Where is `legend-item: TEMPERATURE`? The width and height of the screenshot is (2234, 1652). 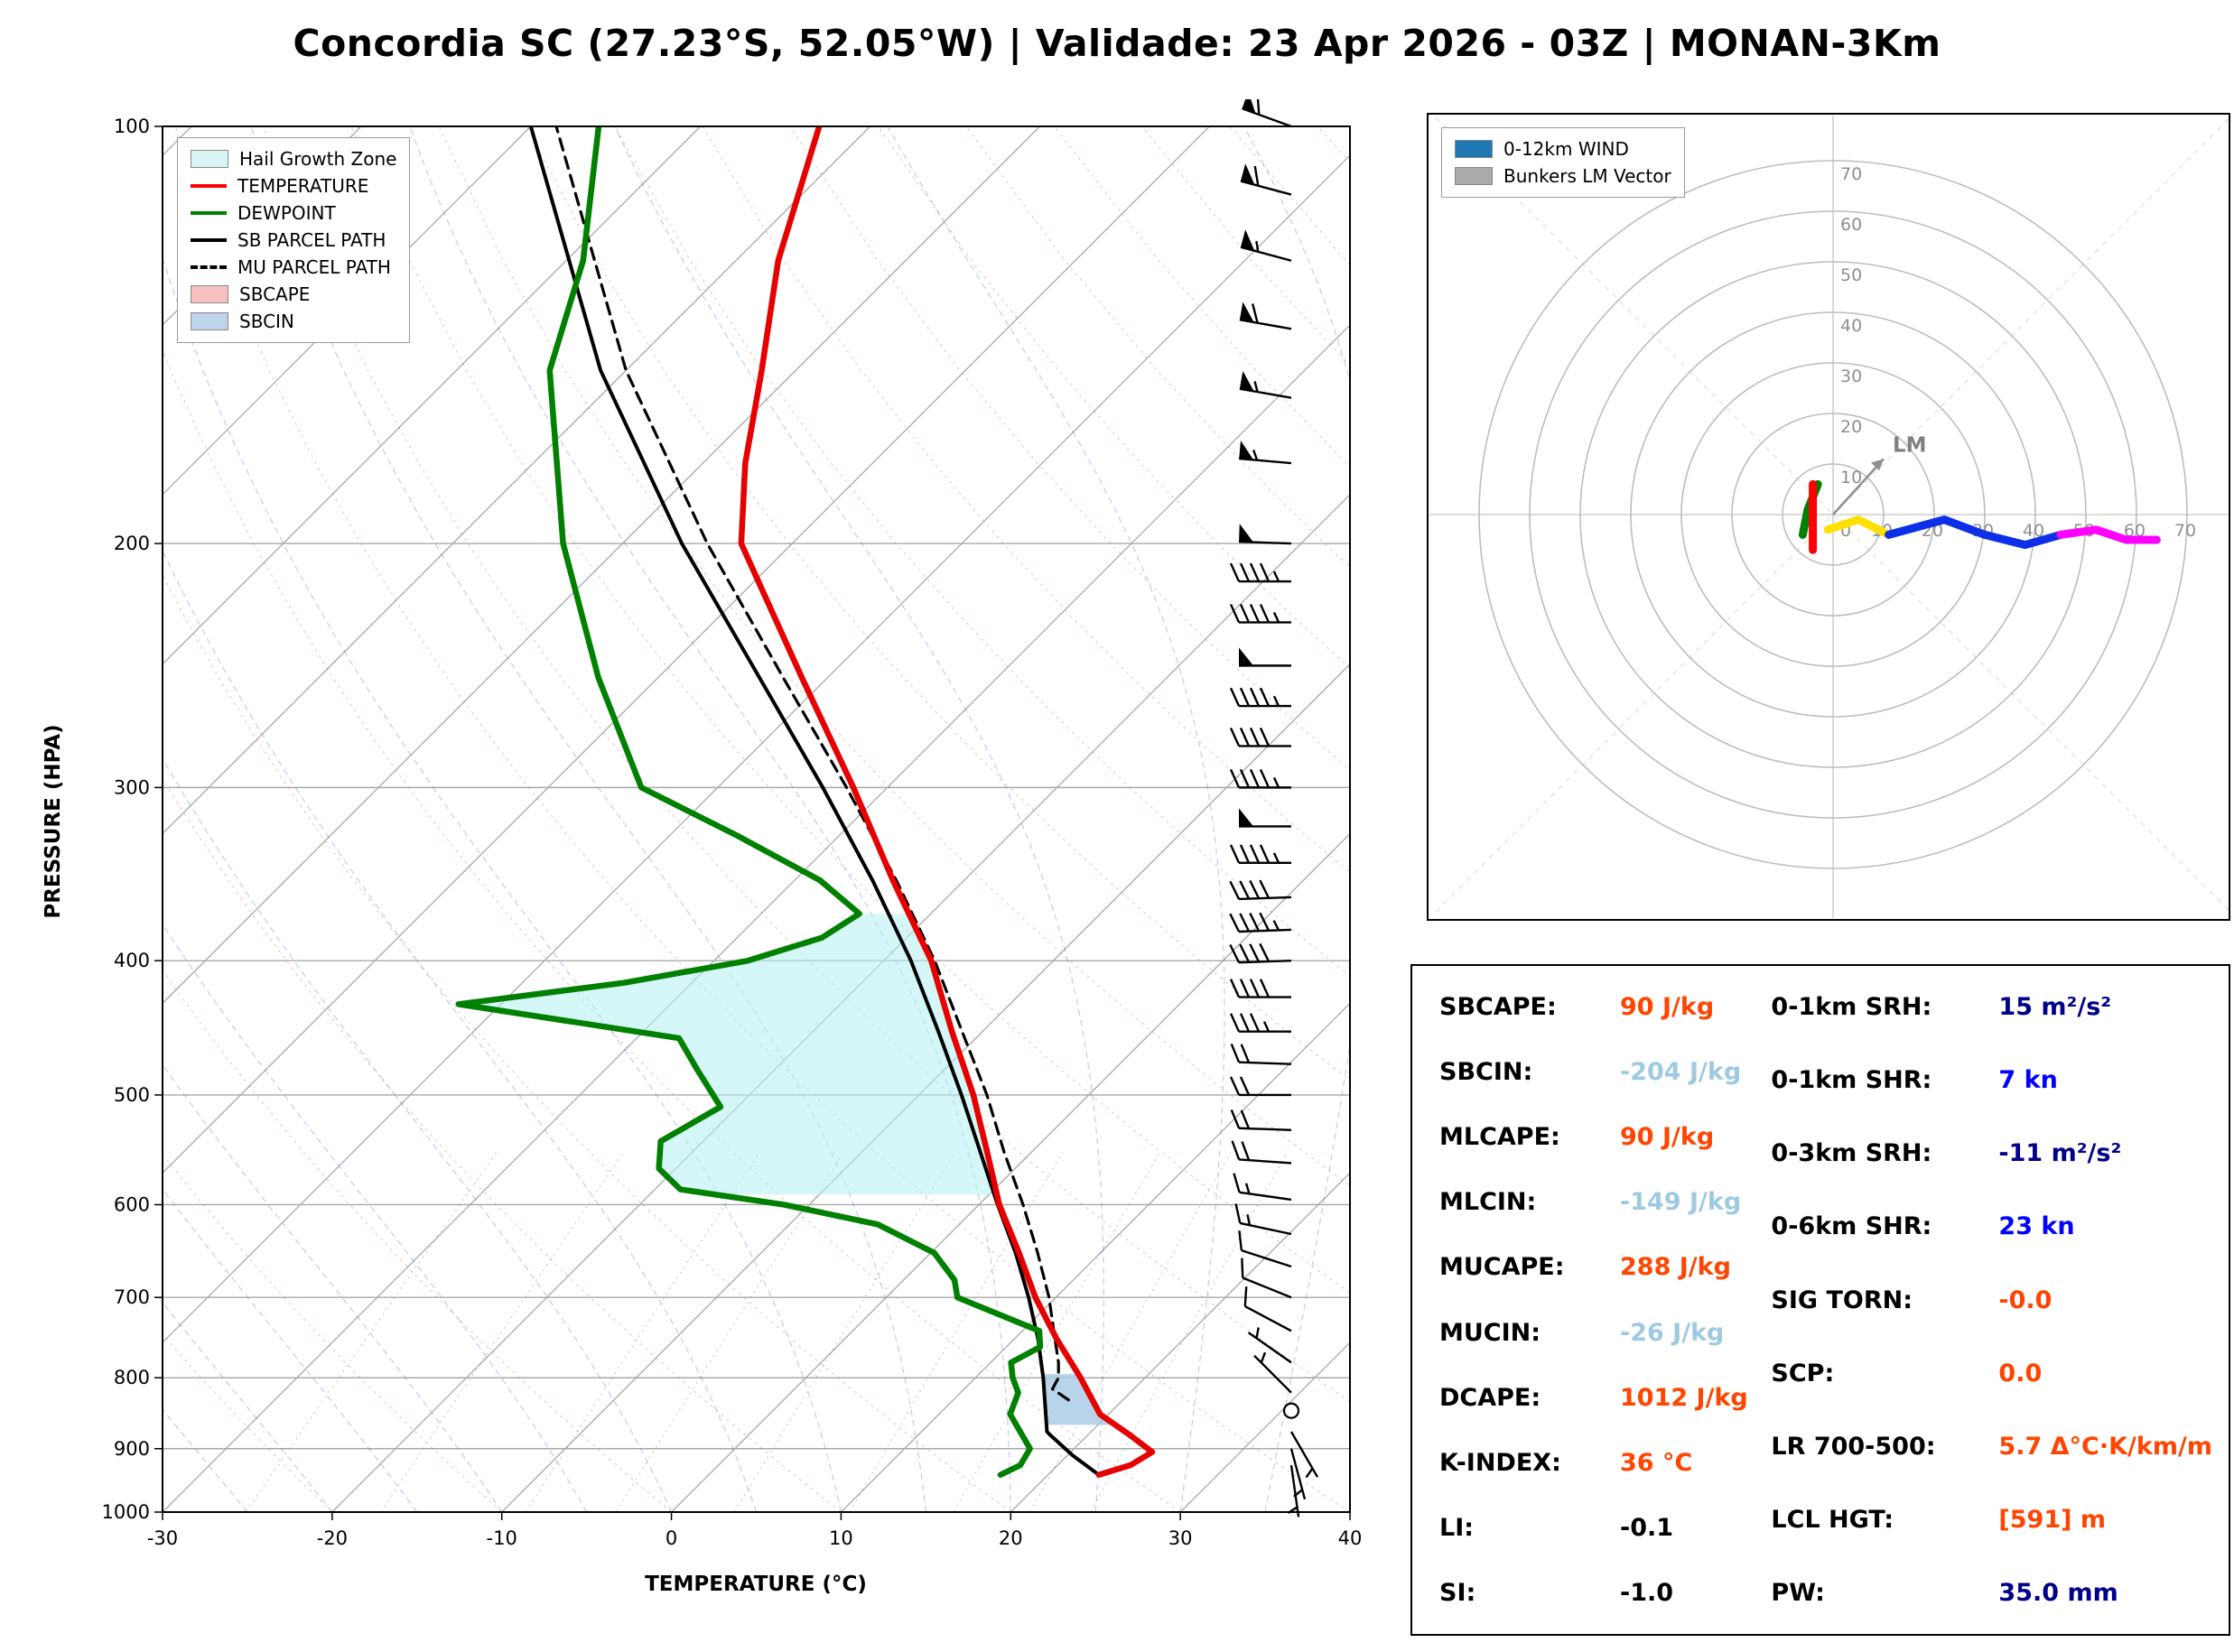
legend-item: TEMPERATURE is located at coordinates (293, 186).